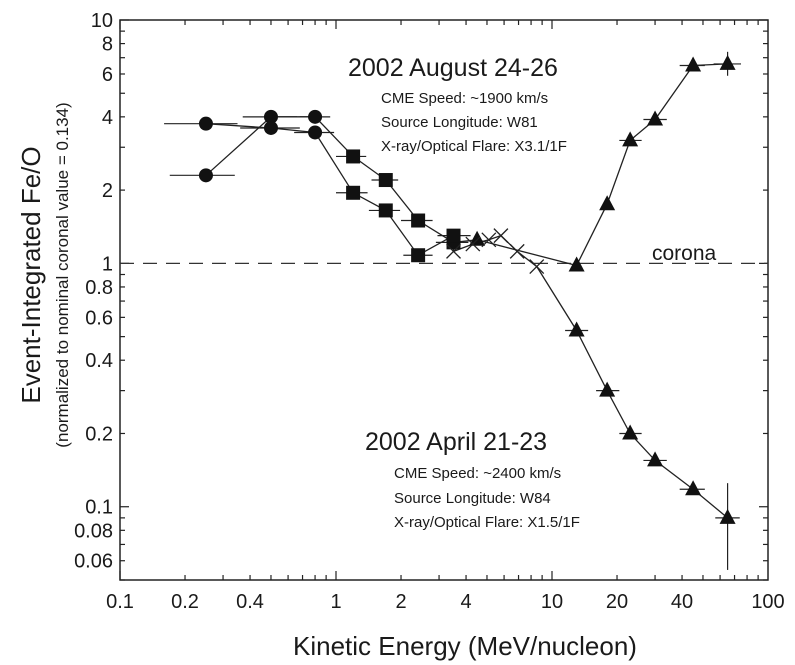 The height and width of the screenshot is (665, 795). I want to click on y-tick-label: 0.6, so click(99, 318).